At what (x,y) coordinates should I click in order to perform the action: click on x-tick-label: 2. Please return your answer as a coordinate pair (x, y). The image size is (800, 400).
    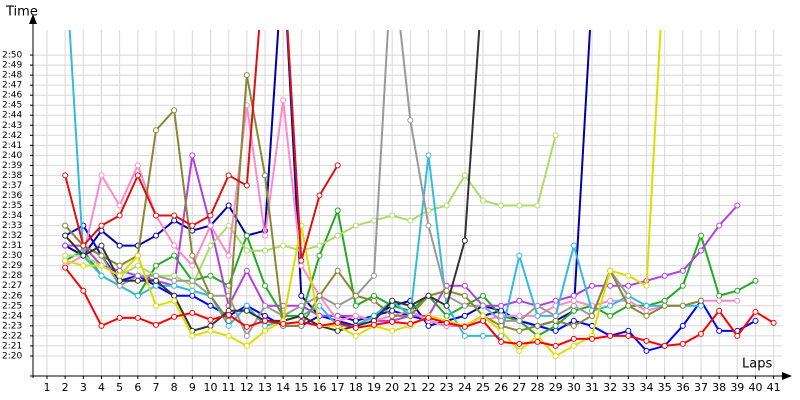
    Looking at the image, I should click on (65, 387).